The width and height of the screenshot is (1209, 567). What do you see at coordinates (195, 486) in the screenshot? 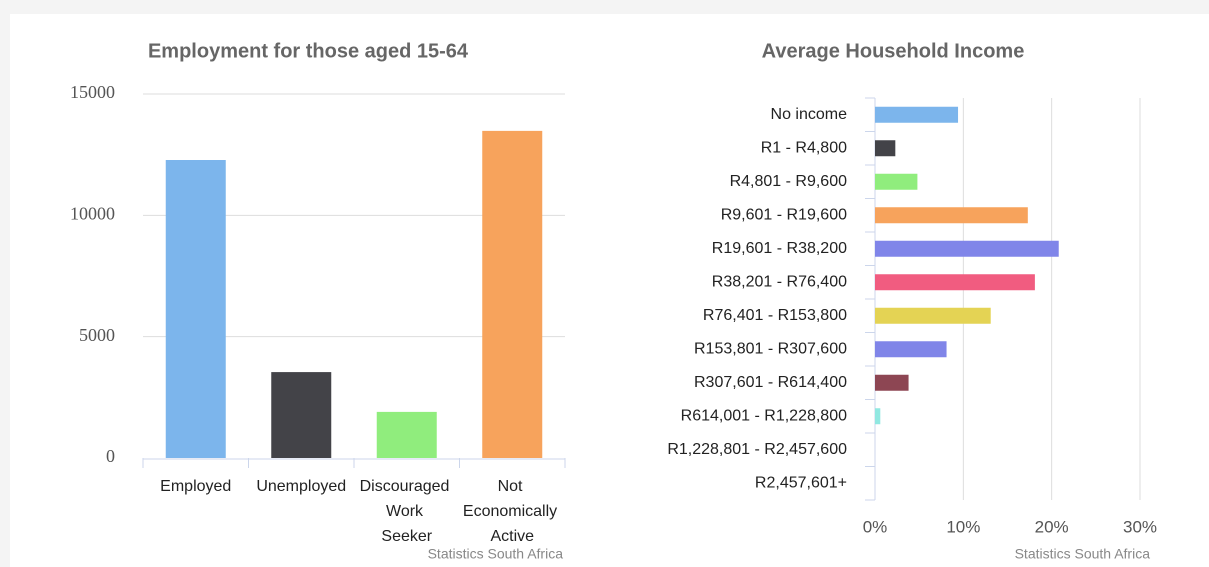
I see `x-tick-label: Employed` at bounding box center [195, 486].